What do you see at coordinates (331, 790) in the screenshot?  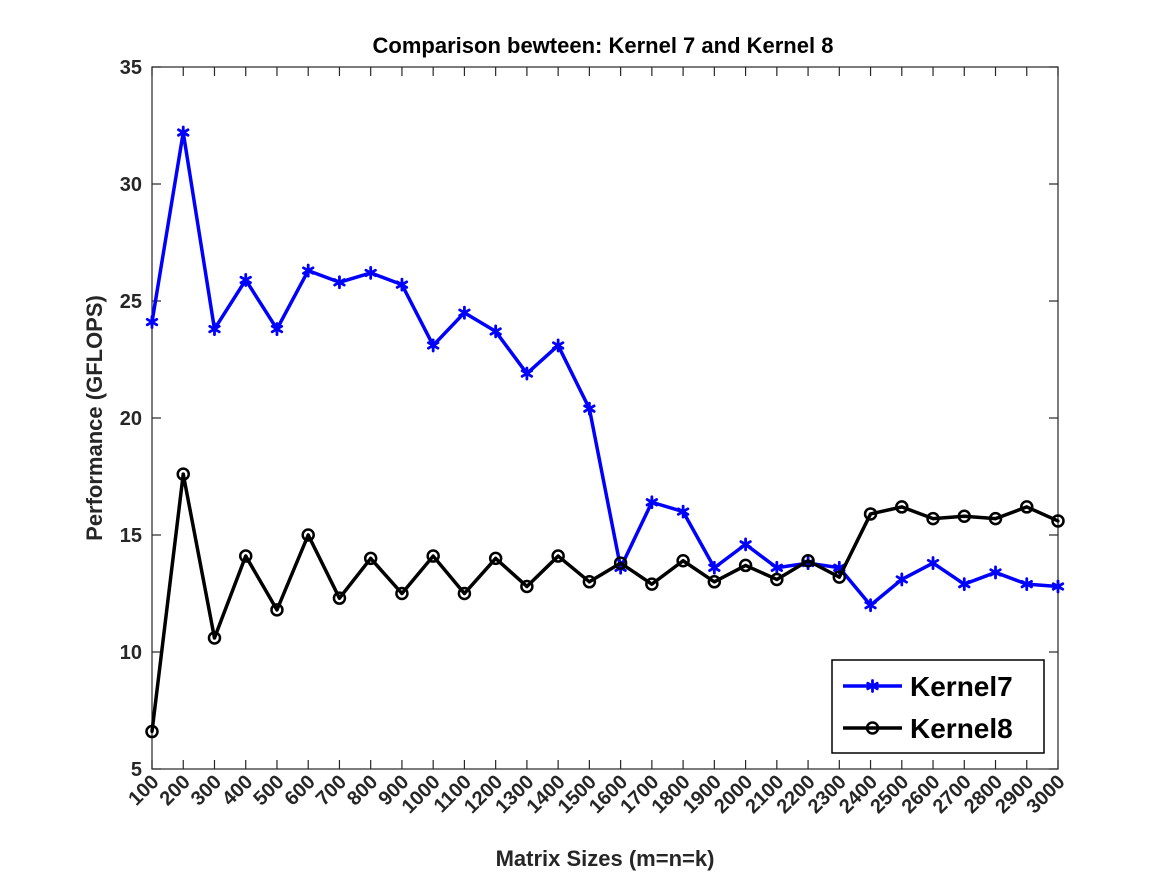 I see `x-tick-label: 700` at bounding box center [331, 790].